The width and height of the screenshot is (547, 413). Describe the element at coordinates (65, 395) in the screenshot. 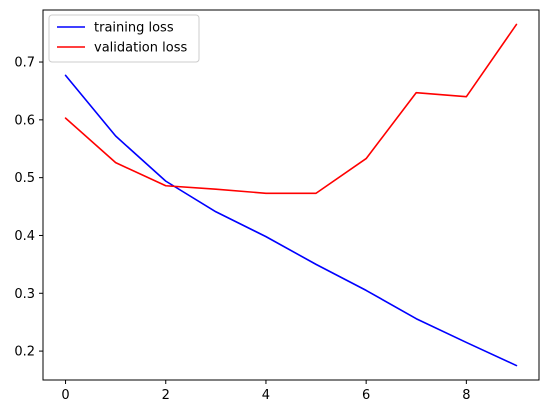

I see `x-tick-label: 0` at that location.